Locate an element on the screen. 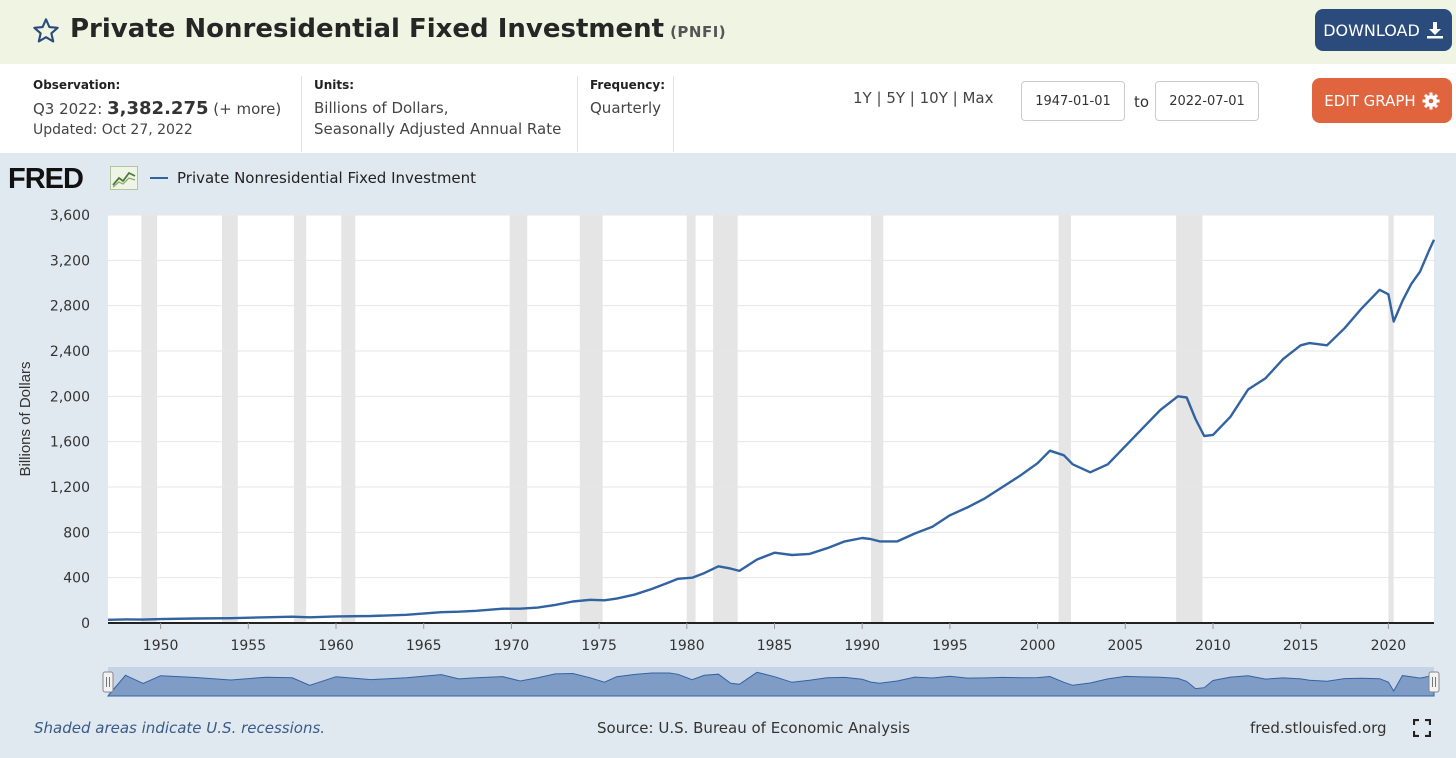  y-tick-label: 0 is located at coordinates (85, 624).